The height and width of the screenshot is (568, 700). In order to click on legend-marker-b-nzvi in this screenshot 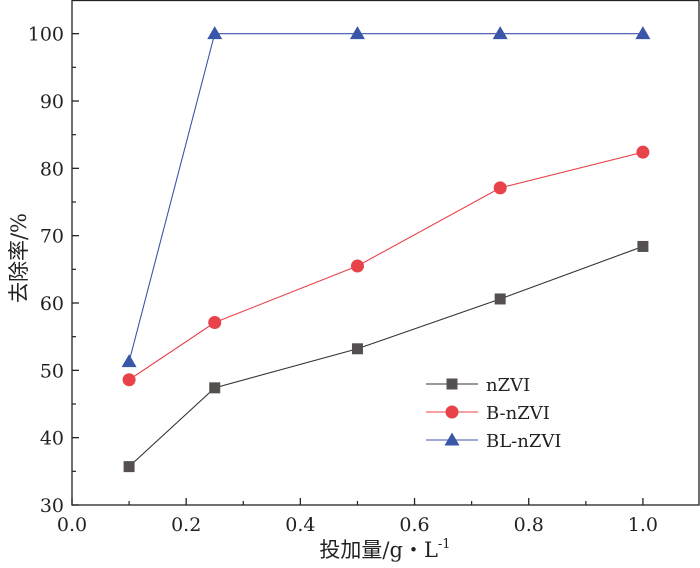, I will do `click(452, 412)`.